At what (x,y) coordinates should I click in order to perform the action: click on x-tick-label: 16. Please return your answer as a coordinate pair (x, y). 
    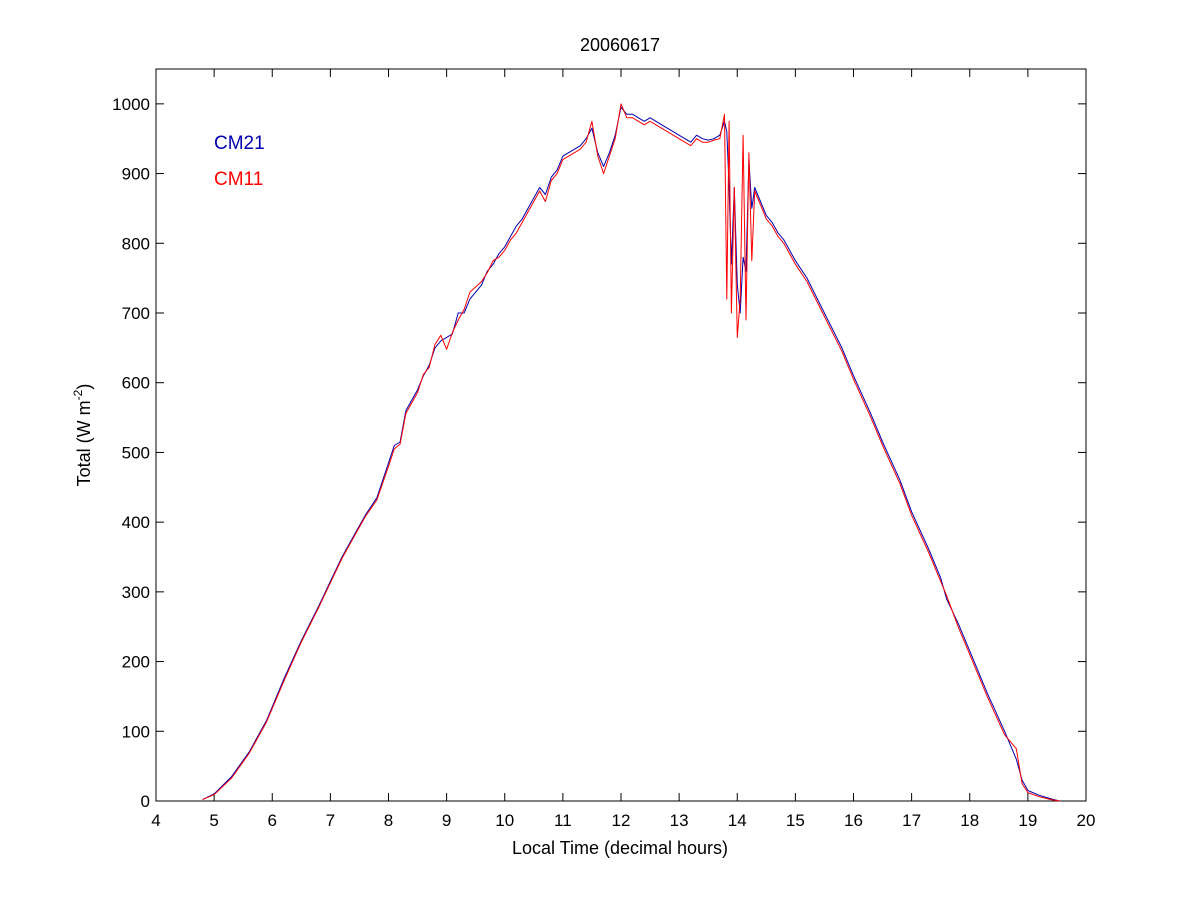
    Looking at the image, I should click on (853, 820).